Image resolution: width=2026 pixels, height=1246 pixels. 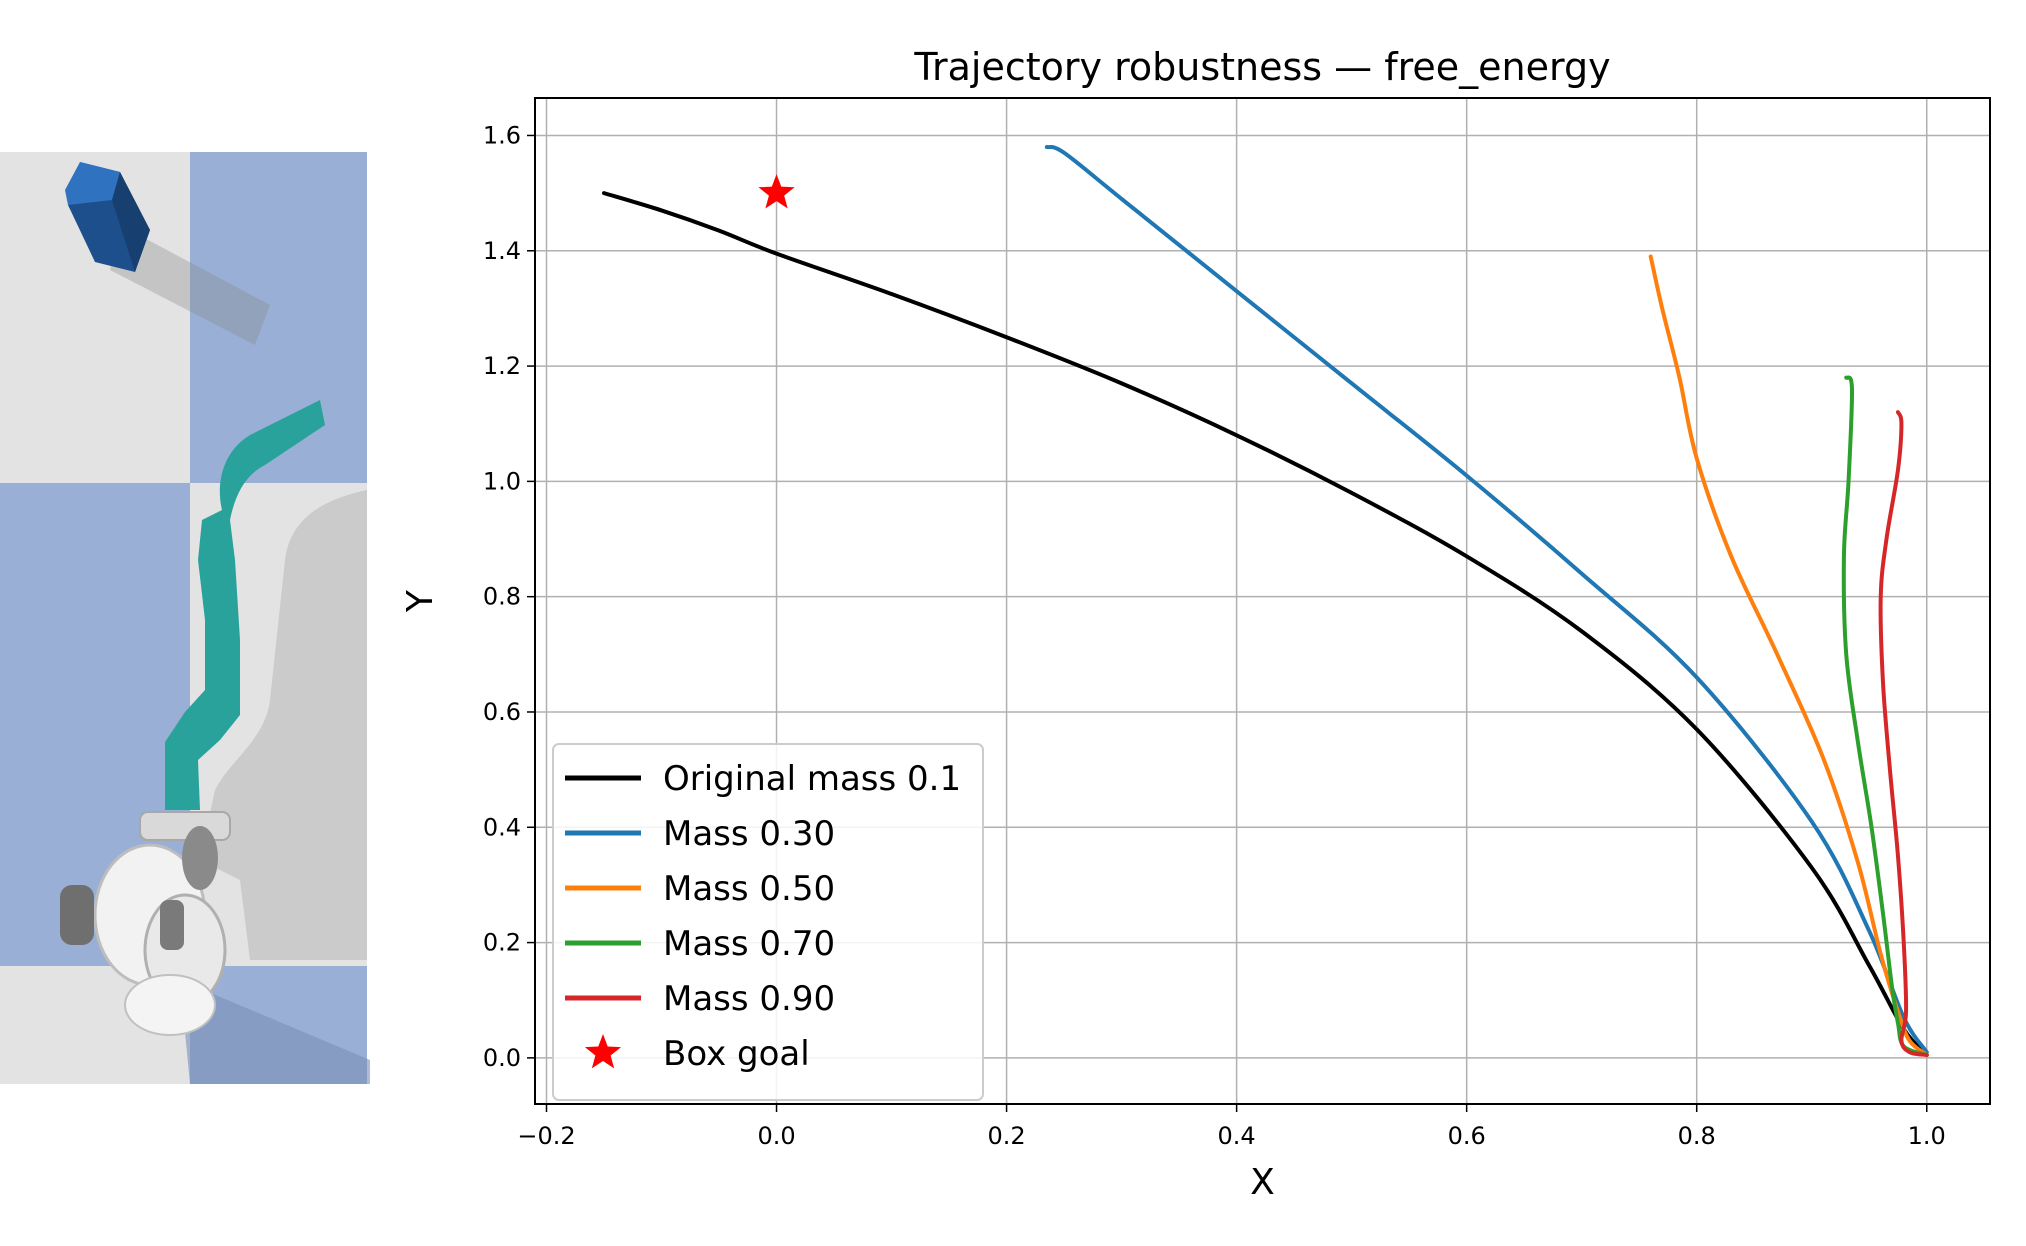 I want to click on y-tick-label: 0.4, so click(x=502, y=827).